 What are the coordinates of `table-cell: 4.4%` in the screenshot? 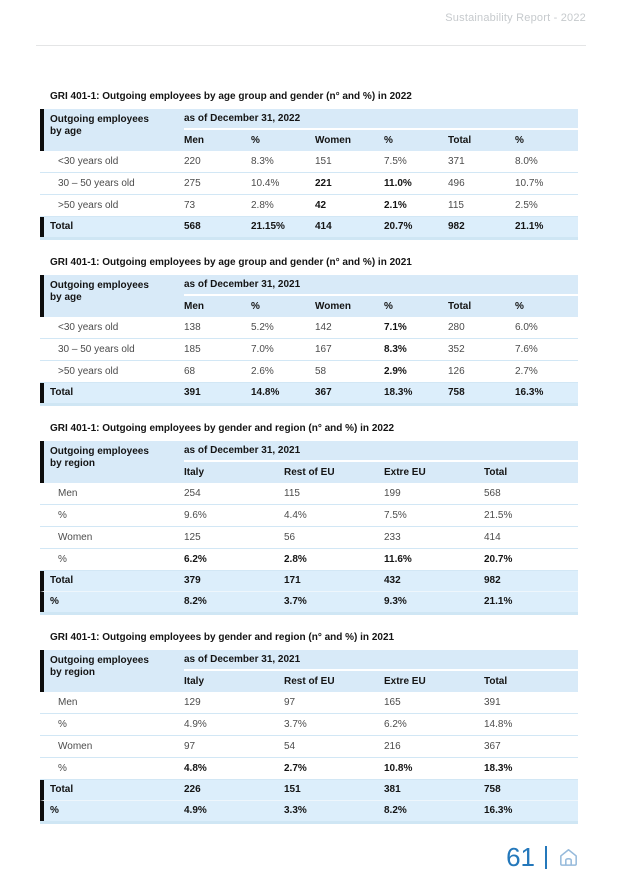 It's located at (295, 515).